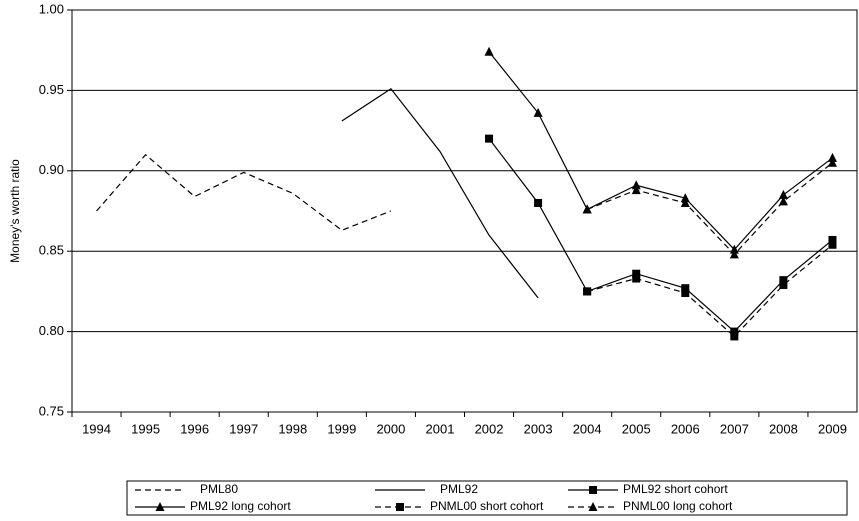 The image size is (859, 521). I want to click on x-tick-label: 1996, so click(194, 428).